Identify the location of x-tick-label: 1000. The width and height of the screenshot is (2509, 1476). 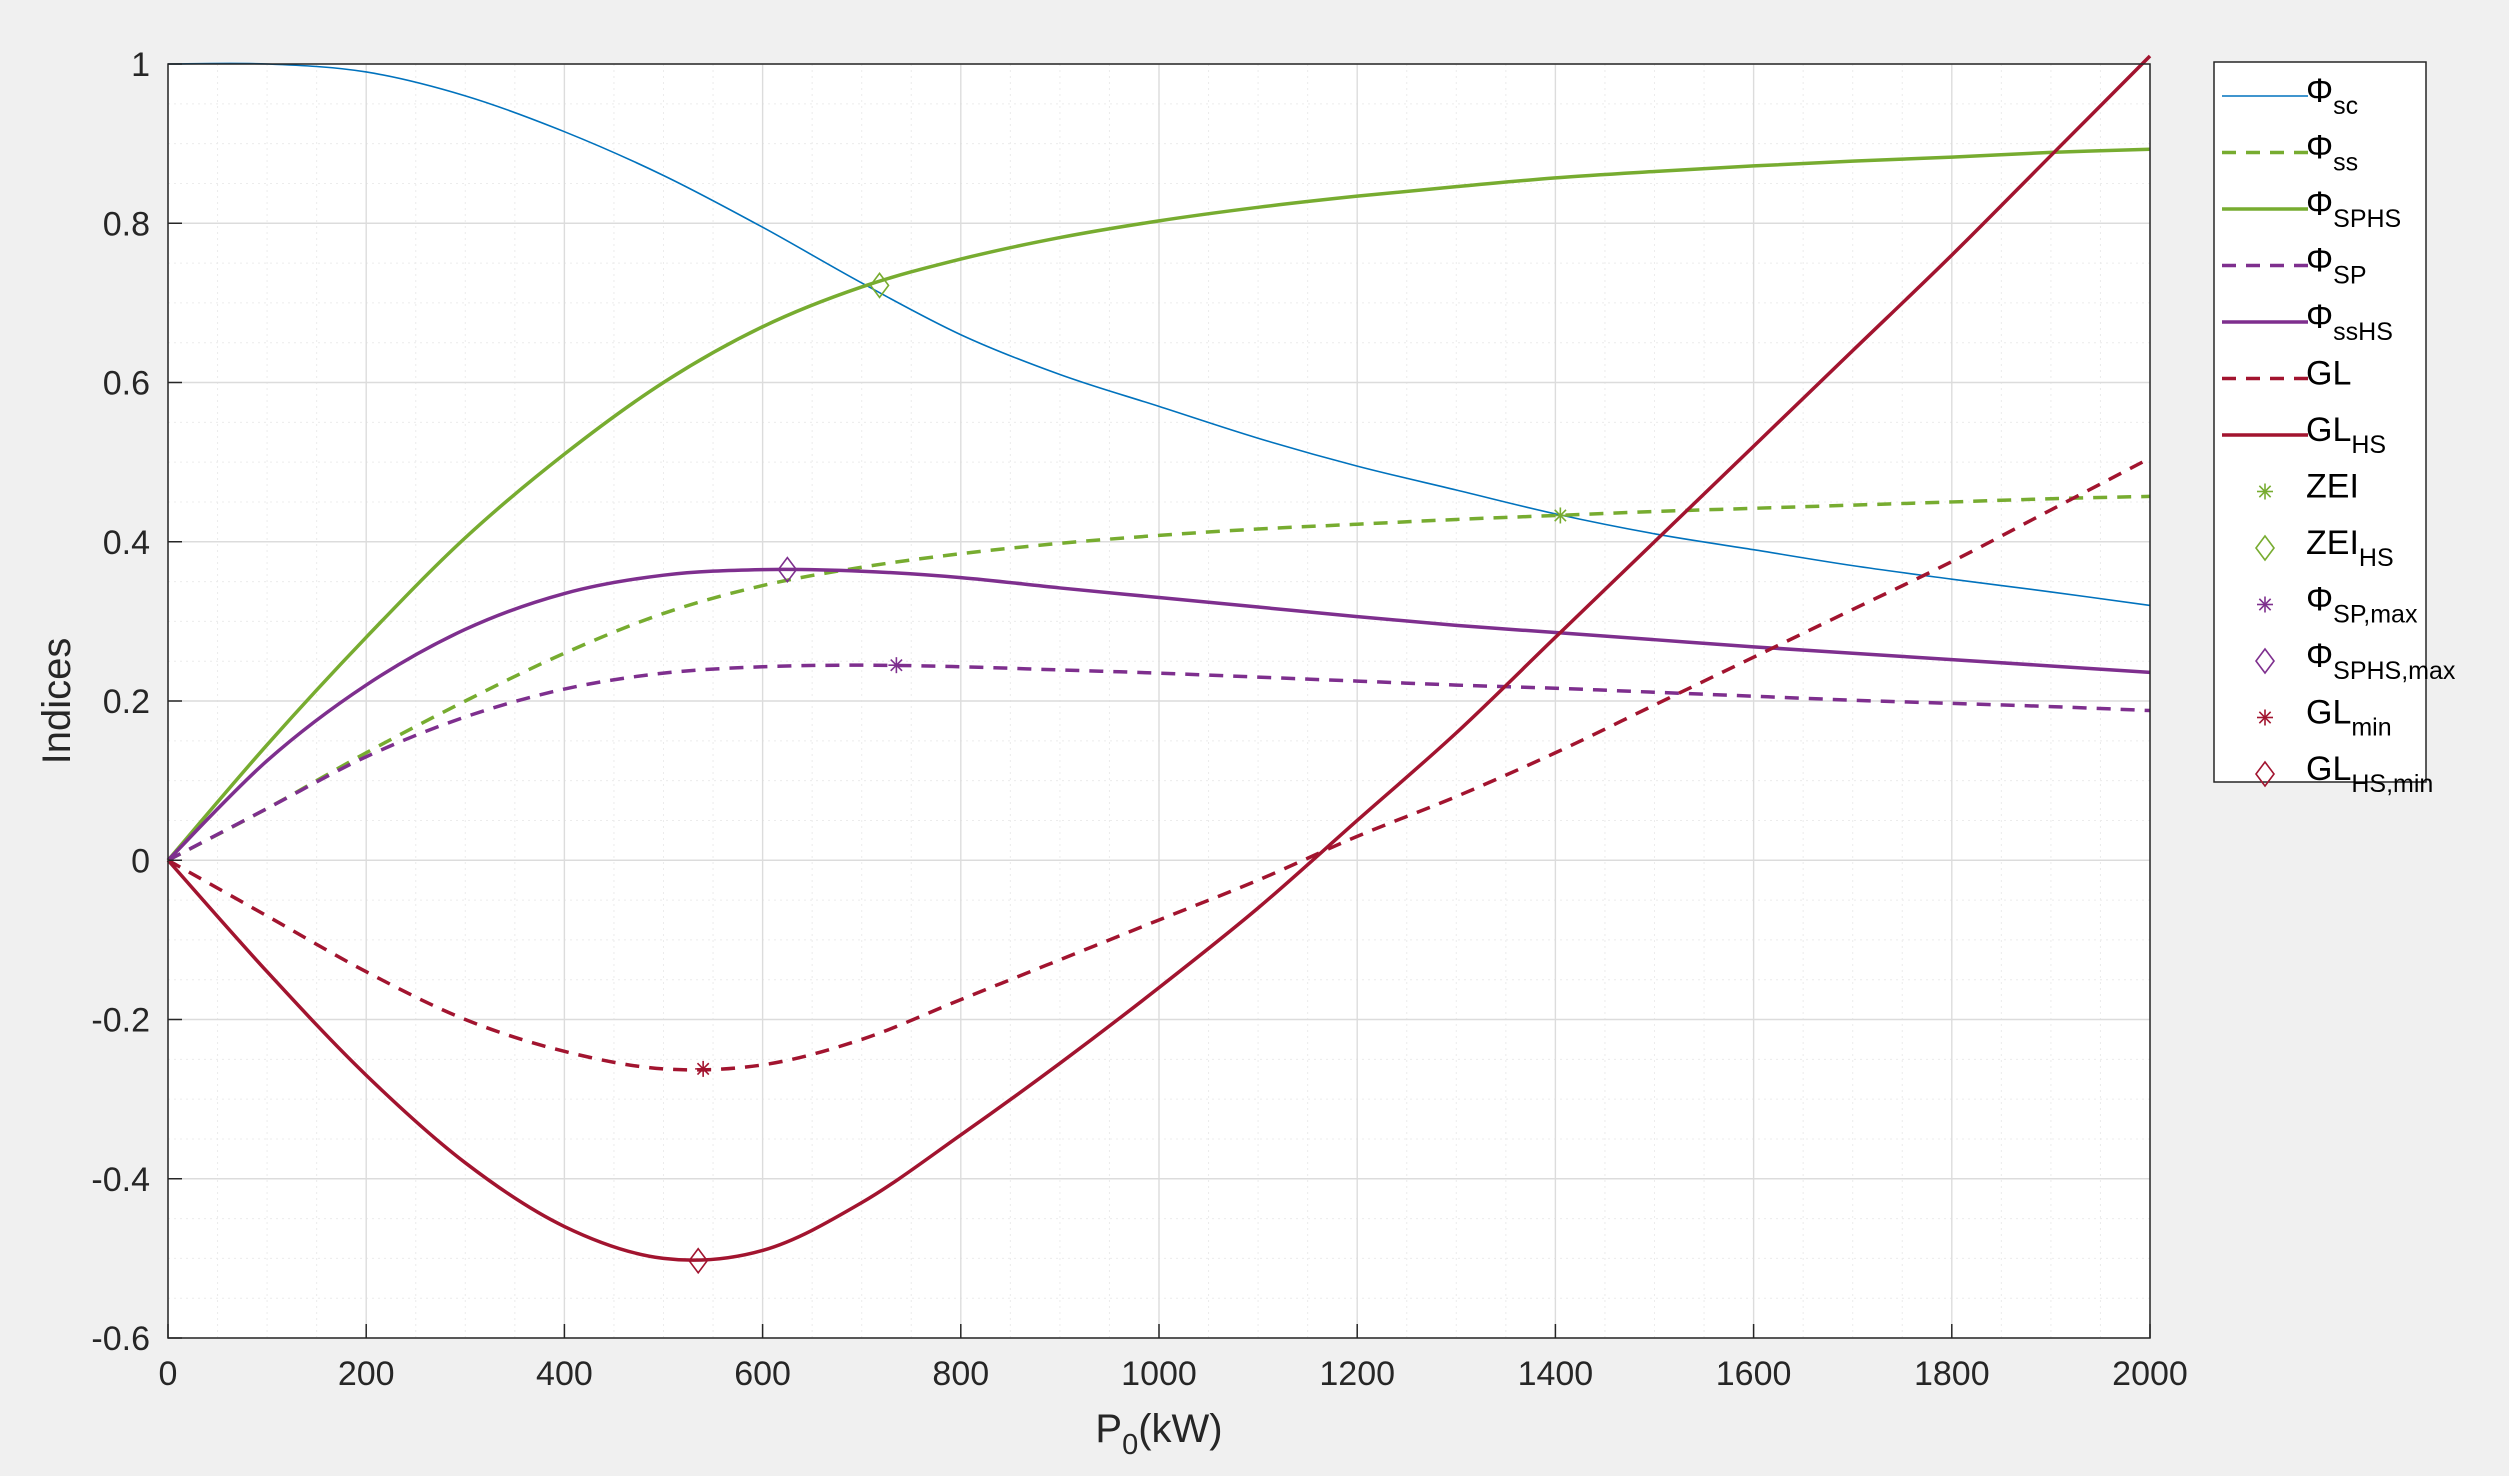
(1159, 1374).